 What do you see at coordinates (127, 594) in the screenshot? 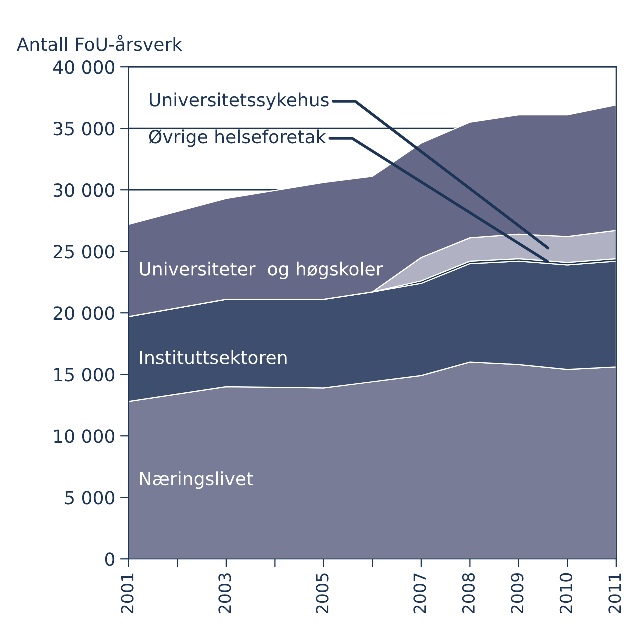
I see `x-tick-label: 2001` at bounding box center [127, 594].